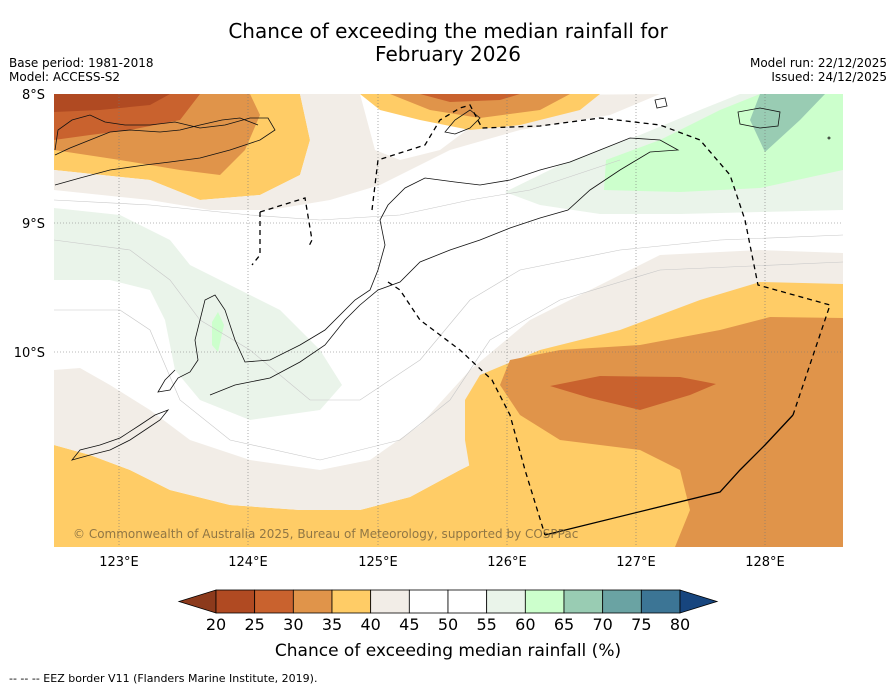 This screenshot has height=690, width=896. I want to click on romang-coastline, so click(661, 103).